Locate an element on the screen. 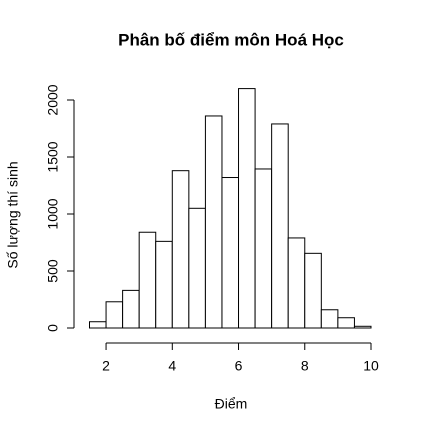  y-tick-label: 0 is located at coordinates (53, 328).